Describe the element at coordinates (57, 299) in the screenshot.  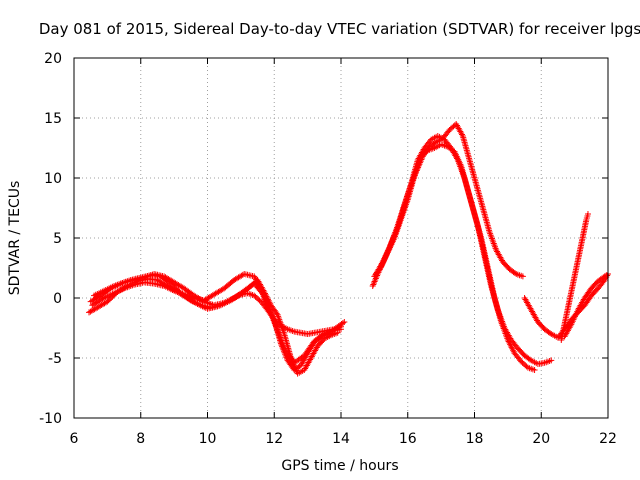
I see `y-tick-label: 0` at that location.